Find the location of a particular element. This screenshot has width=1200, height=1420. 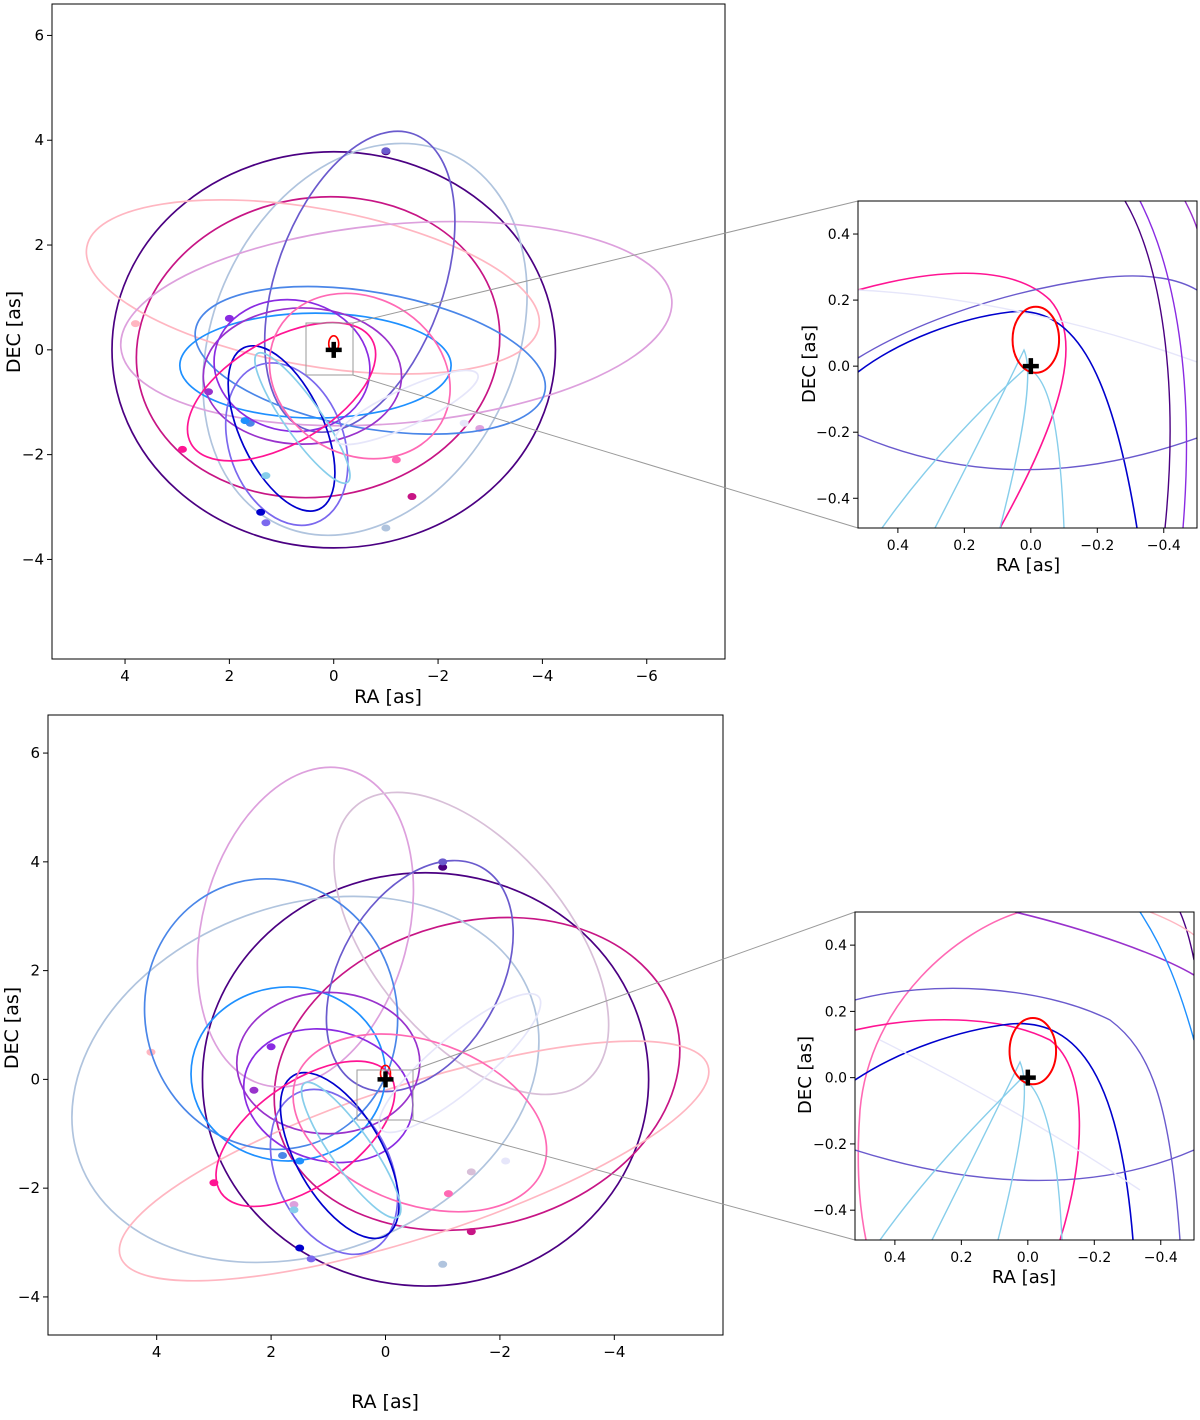

bottom-inset-ticks: 0.4 0.2 0.0 −0.2 −0.4 0.4 0.2 0.0 −0.2 −0.4 is located at coordinates (995, 1102).